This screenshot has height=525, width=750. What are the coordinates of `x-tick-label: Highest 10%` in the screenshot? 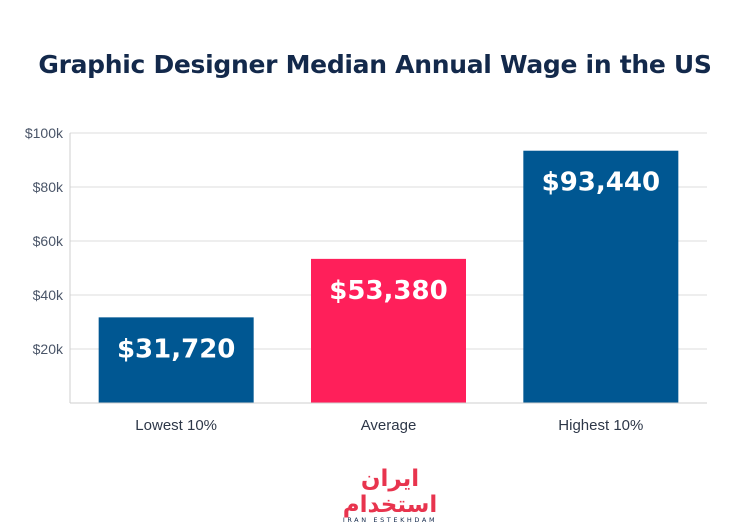 It's located at (600, 425).